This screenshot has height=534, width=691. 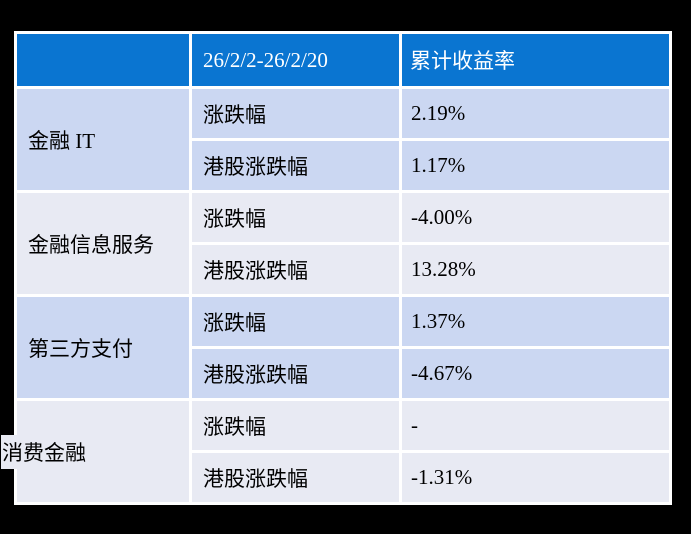 I want to click on group-label-cell-consumer-finance: 消费金融, so click(x=95, y=451).